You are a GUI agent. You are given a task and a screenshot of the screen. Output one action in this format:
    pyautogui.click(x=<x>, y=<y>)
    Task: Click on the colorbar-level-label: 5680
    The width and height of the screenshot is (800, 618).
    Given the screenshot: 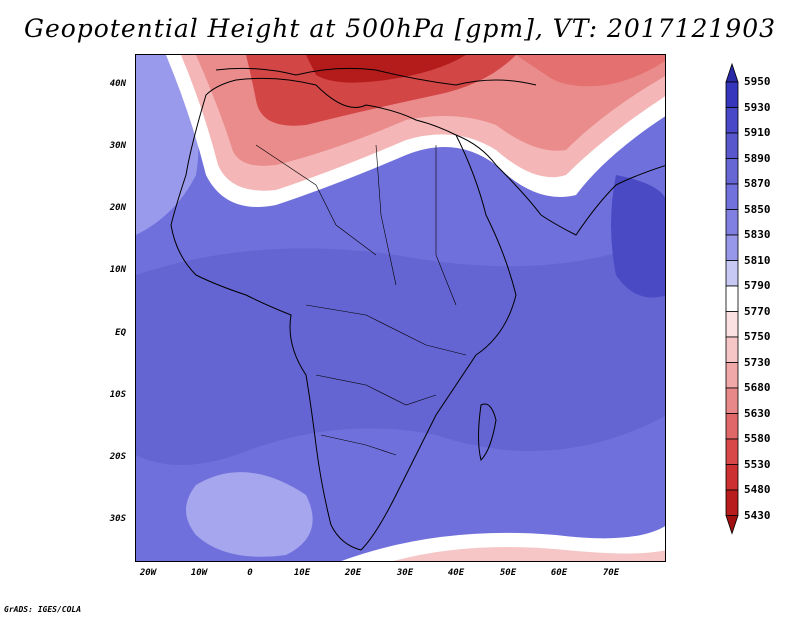 What is the action you would take?
    pyautogui.click(x=757, y=387)
    